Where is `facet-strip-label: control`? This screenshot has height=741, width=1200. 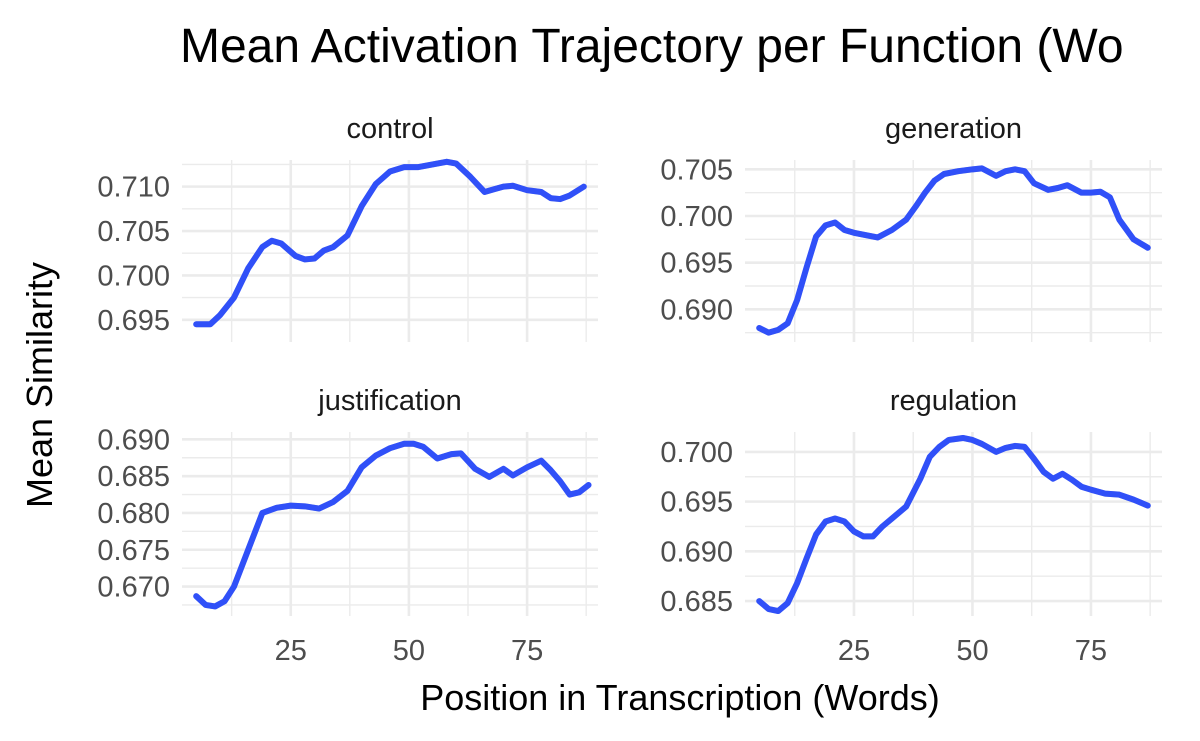
facet-strip-label: control is located at coordinates (389, 129).